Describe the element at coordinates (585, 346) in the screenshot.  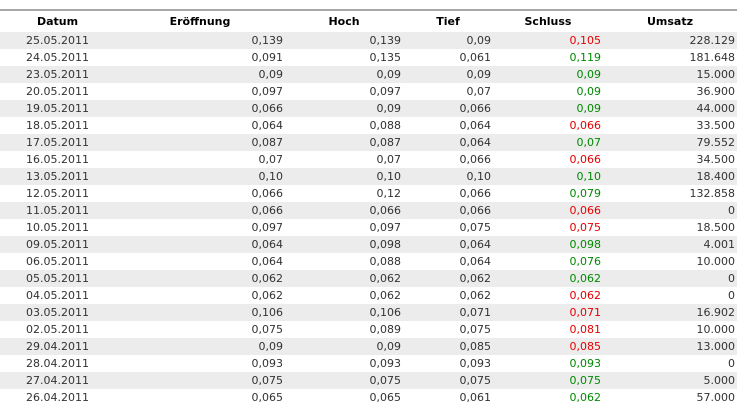
I see `cell-schluss: 0,085` at that location.